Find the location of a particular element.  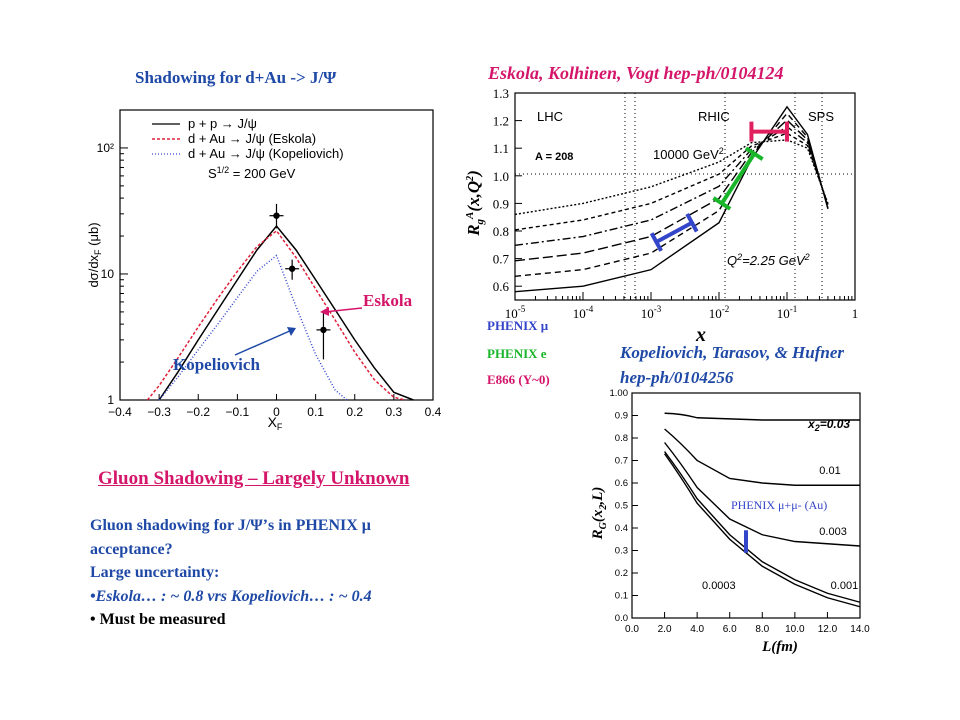

legend-energy: S1/2 = 200 GeV is located at coordinates (252, 173).